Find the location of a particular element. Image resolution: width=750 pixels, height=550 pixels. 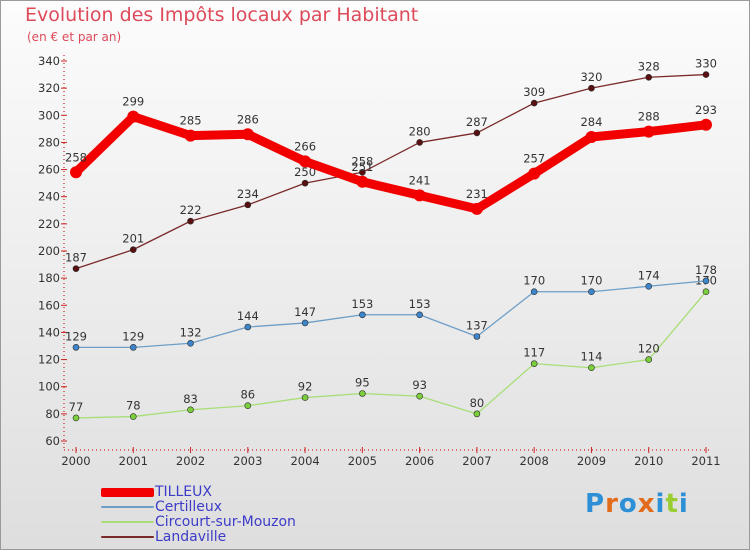

data-label-landaville: 187 is located at coordinates (76, 258).